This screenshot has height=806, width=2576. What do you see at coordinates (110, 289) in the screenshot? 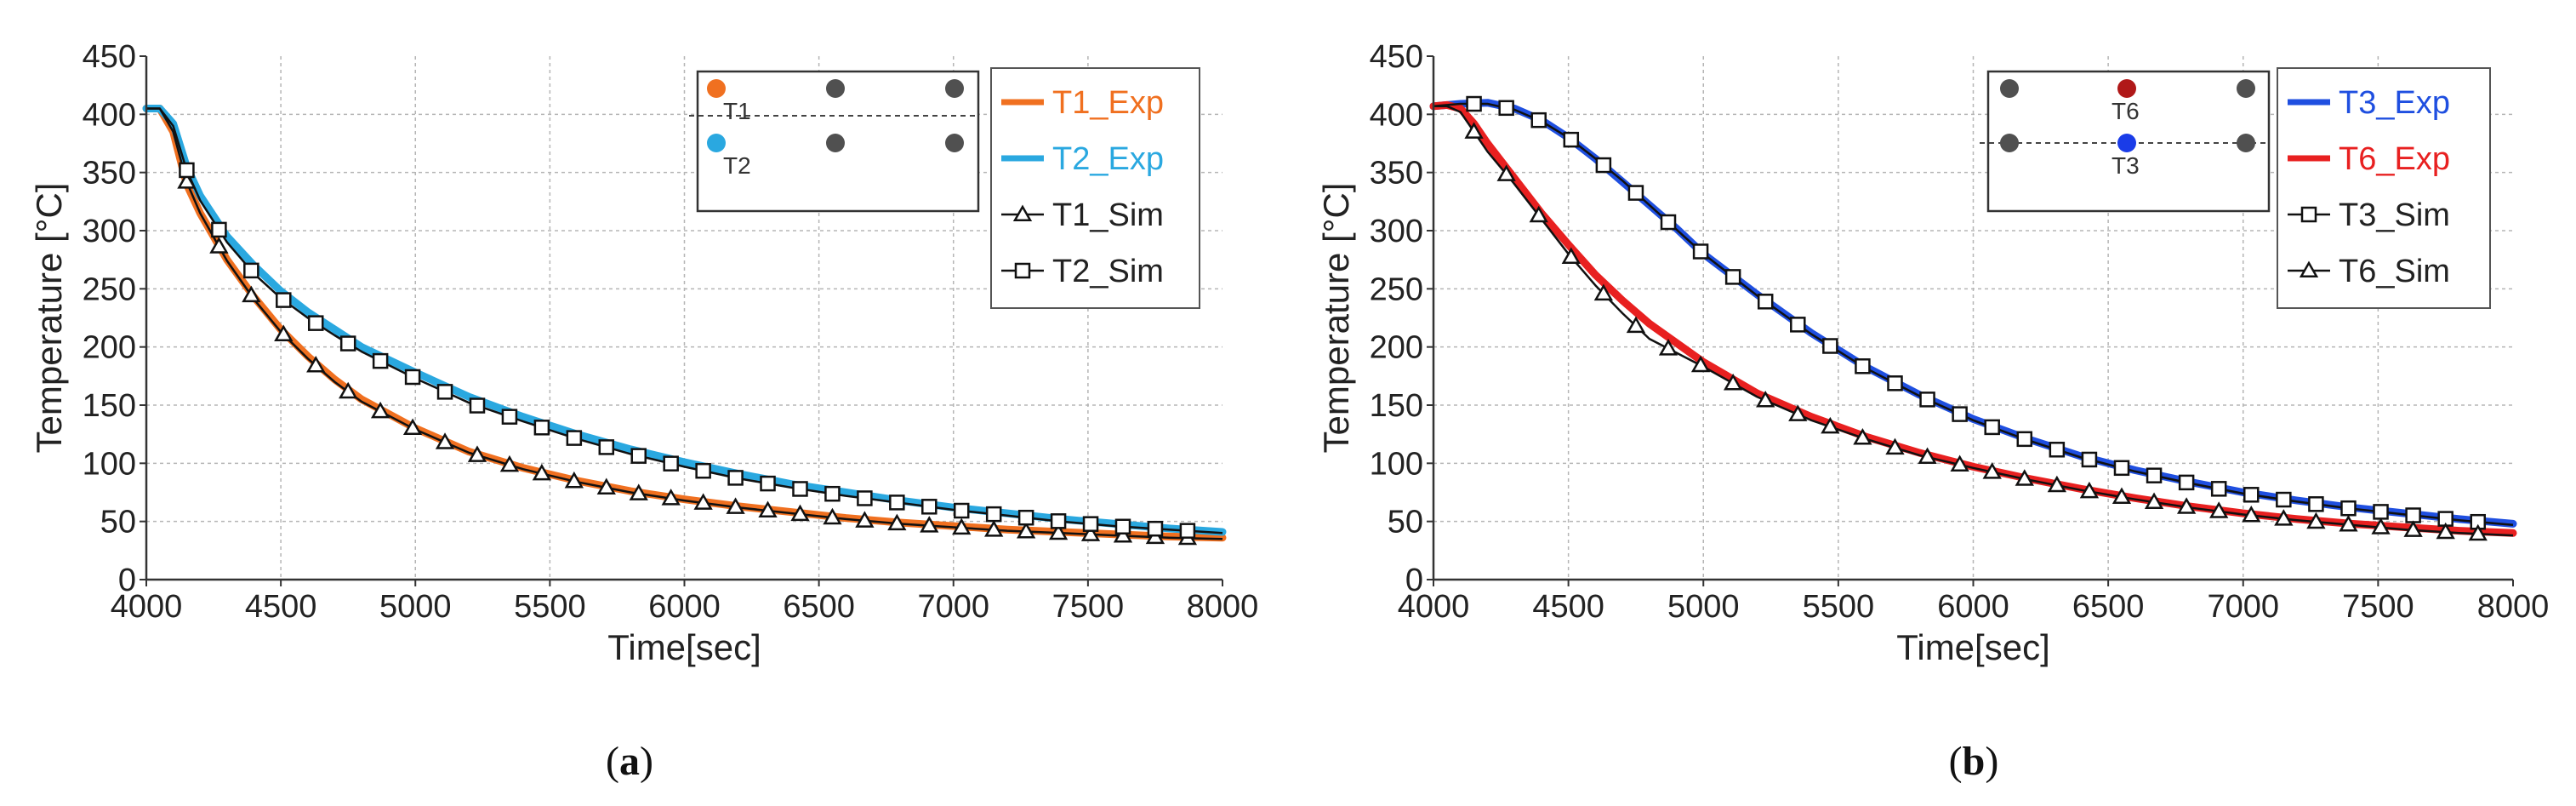
I see `y-tick-label: 250` at bounding box center [110, 289].